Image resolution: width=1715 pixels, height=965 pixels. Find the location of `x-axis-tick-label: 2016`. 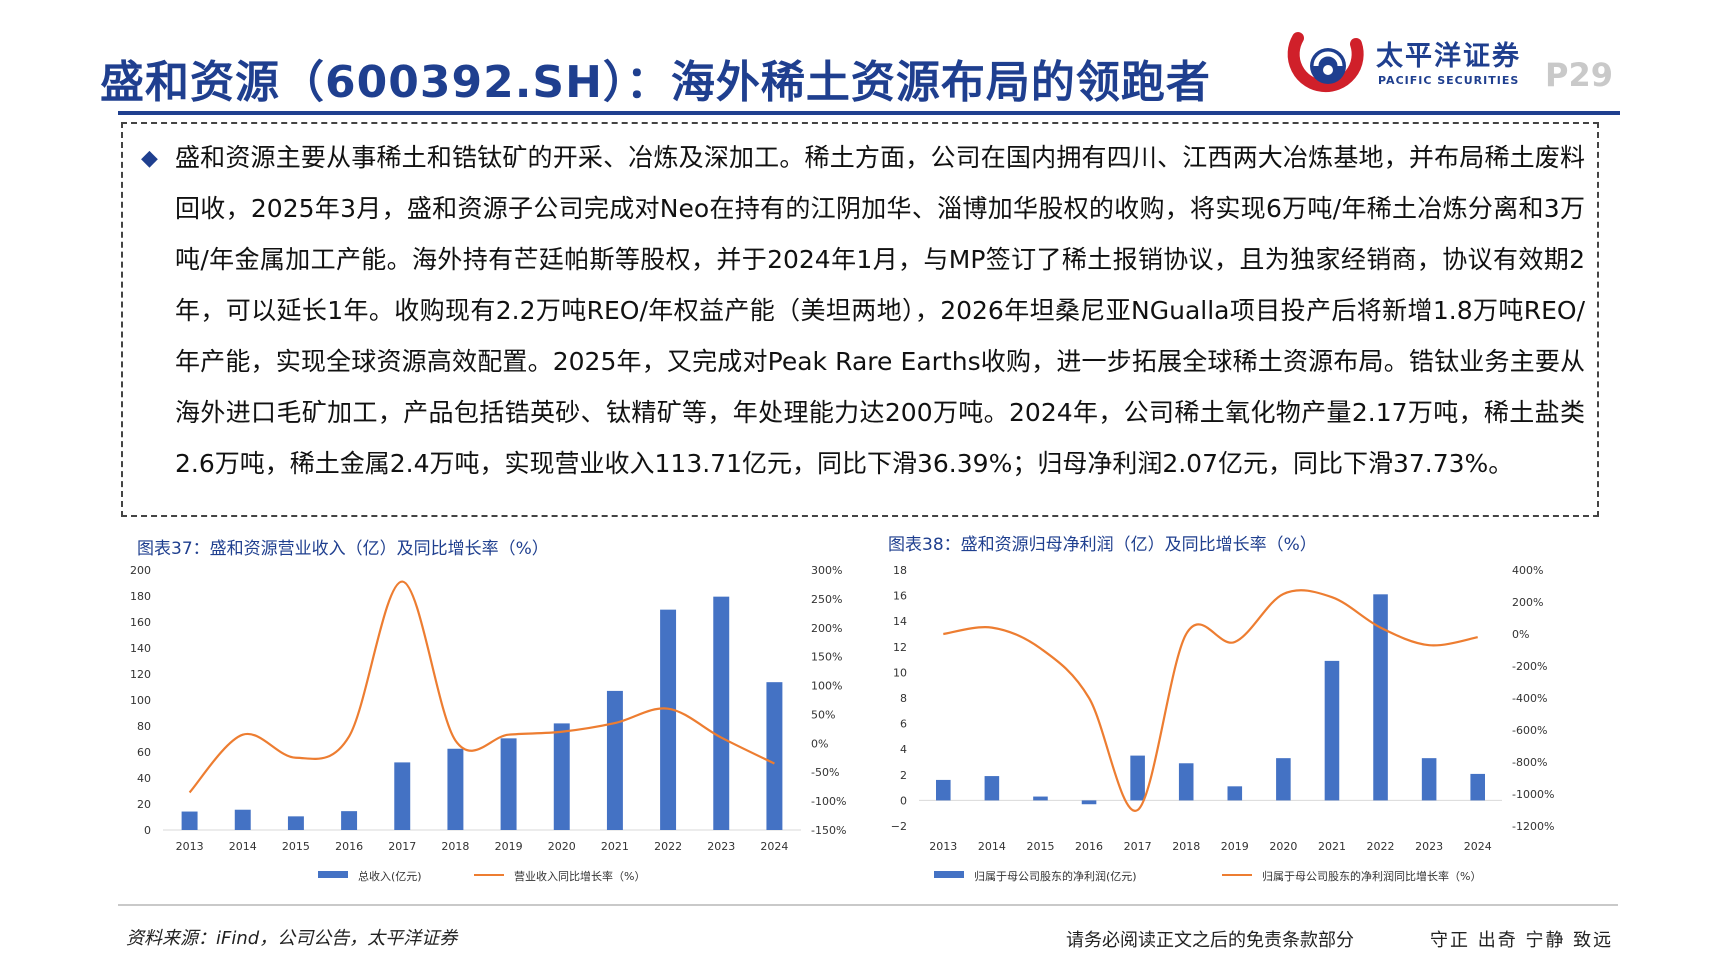

x-axis-tick-label: 2016 is located at coordinates (1089, 846).